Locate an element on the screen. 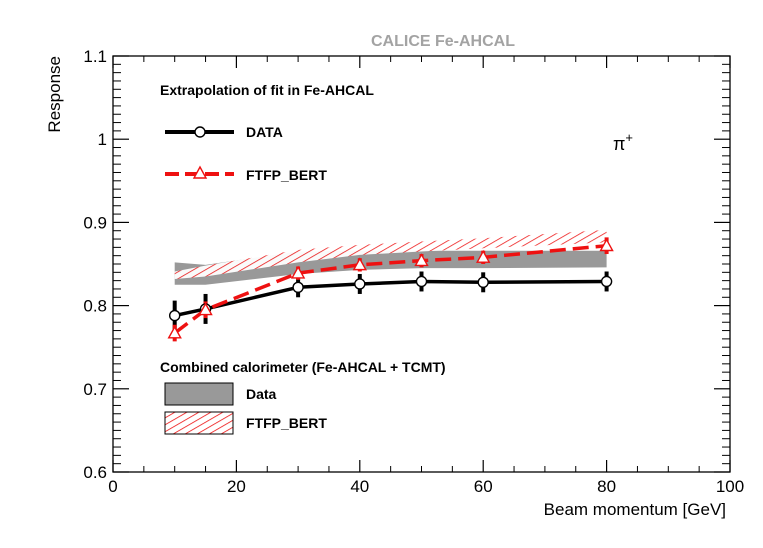  band-legend-header: Combined calorimeter (Fe-AHCAL + TCMT) is located at coordinates (303, 367).